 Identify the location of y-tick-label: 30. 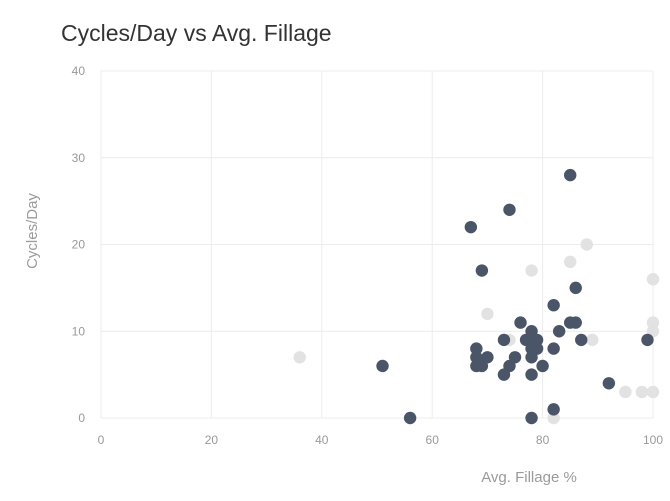
(79, 158).